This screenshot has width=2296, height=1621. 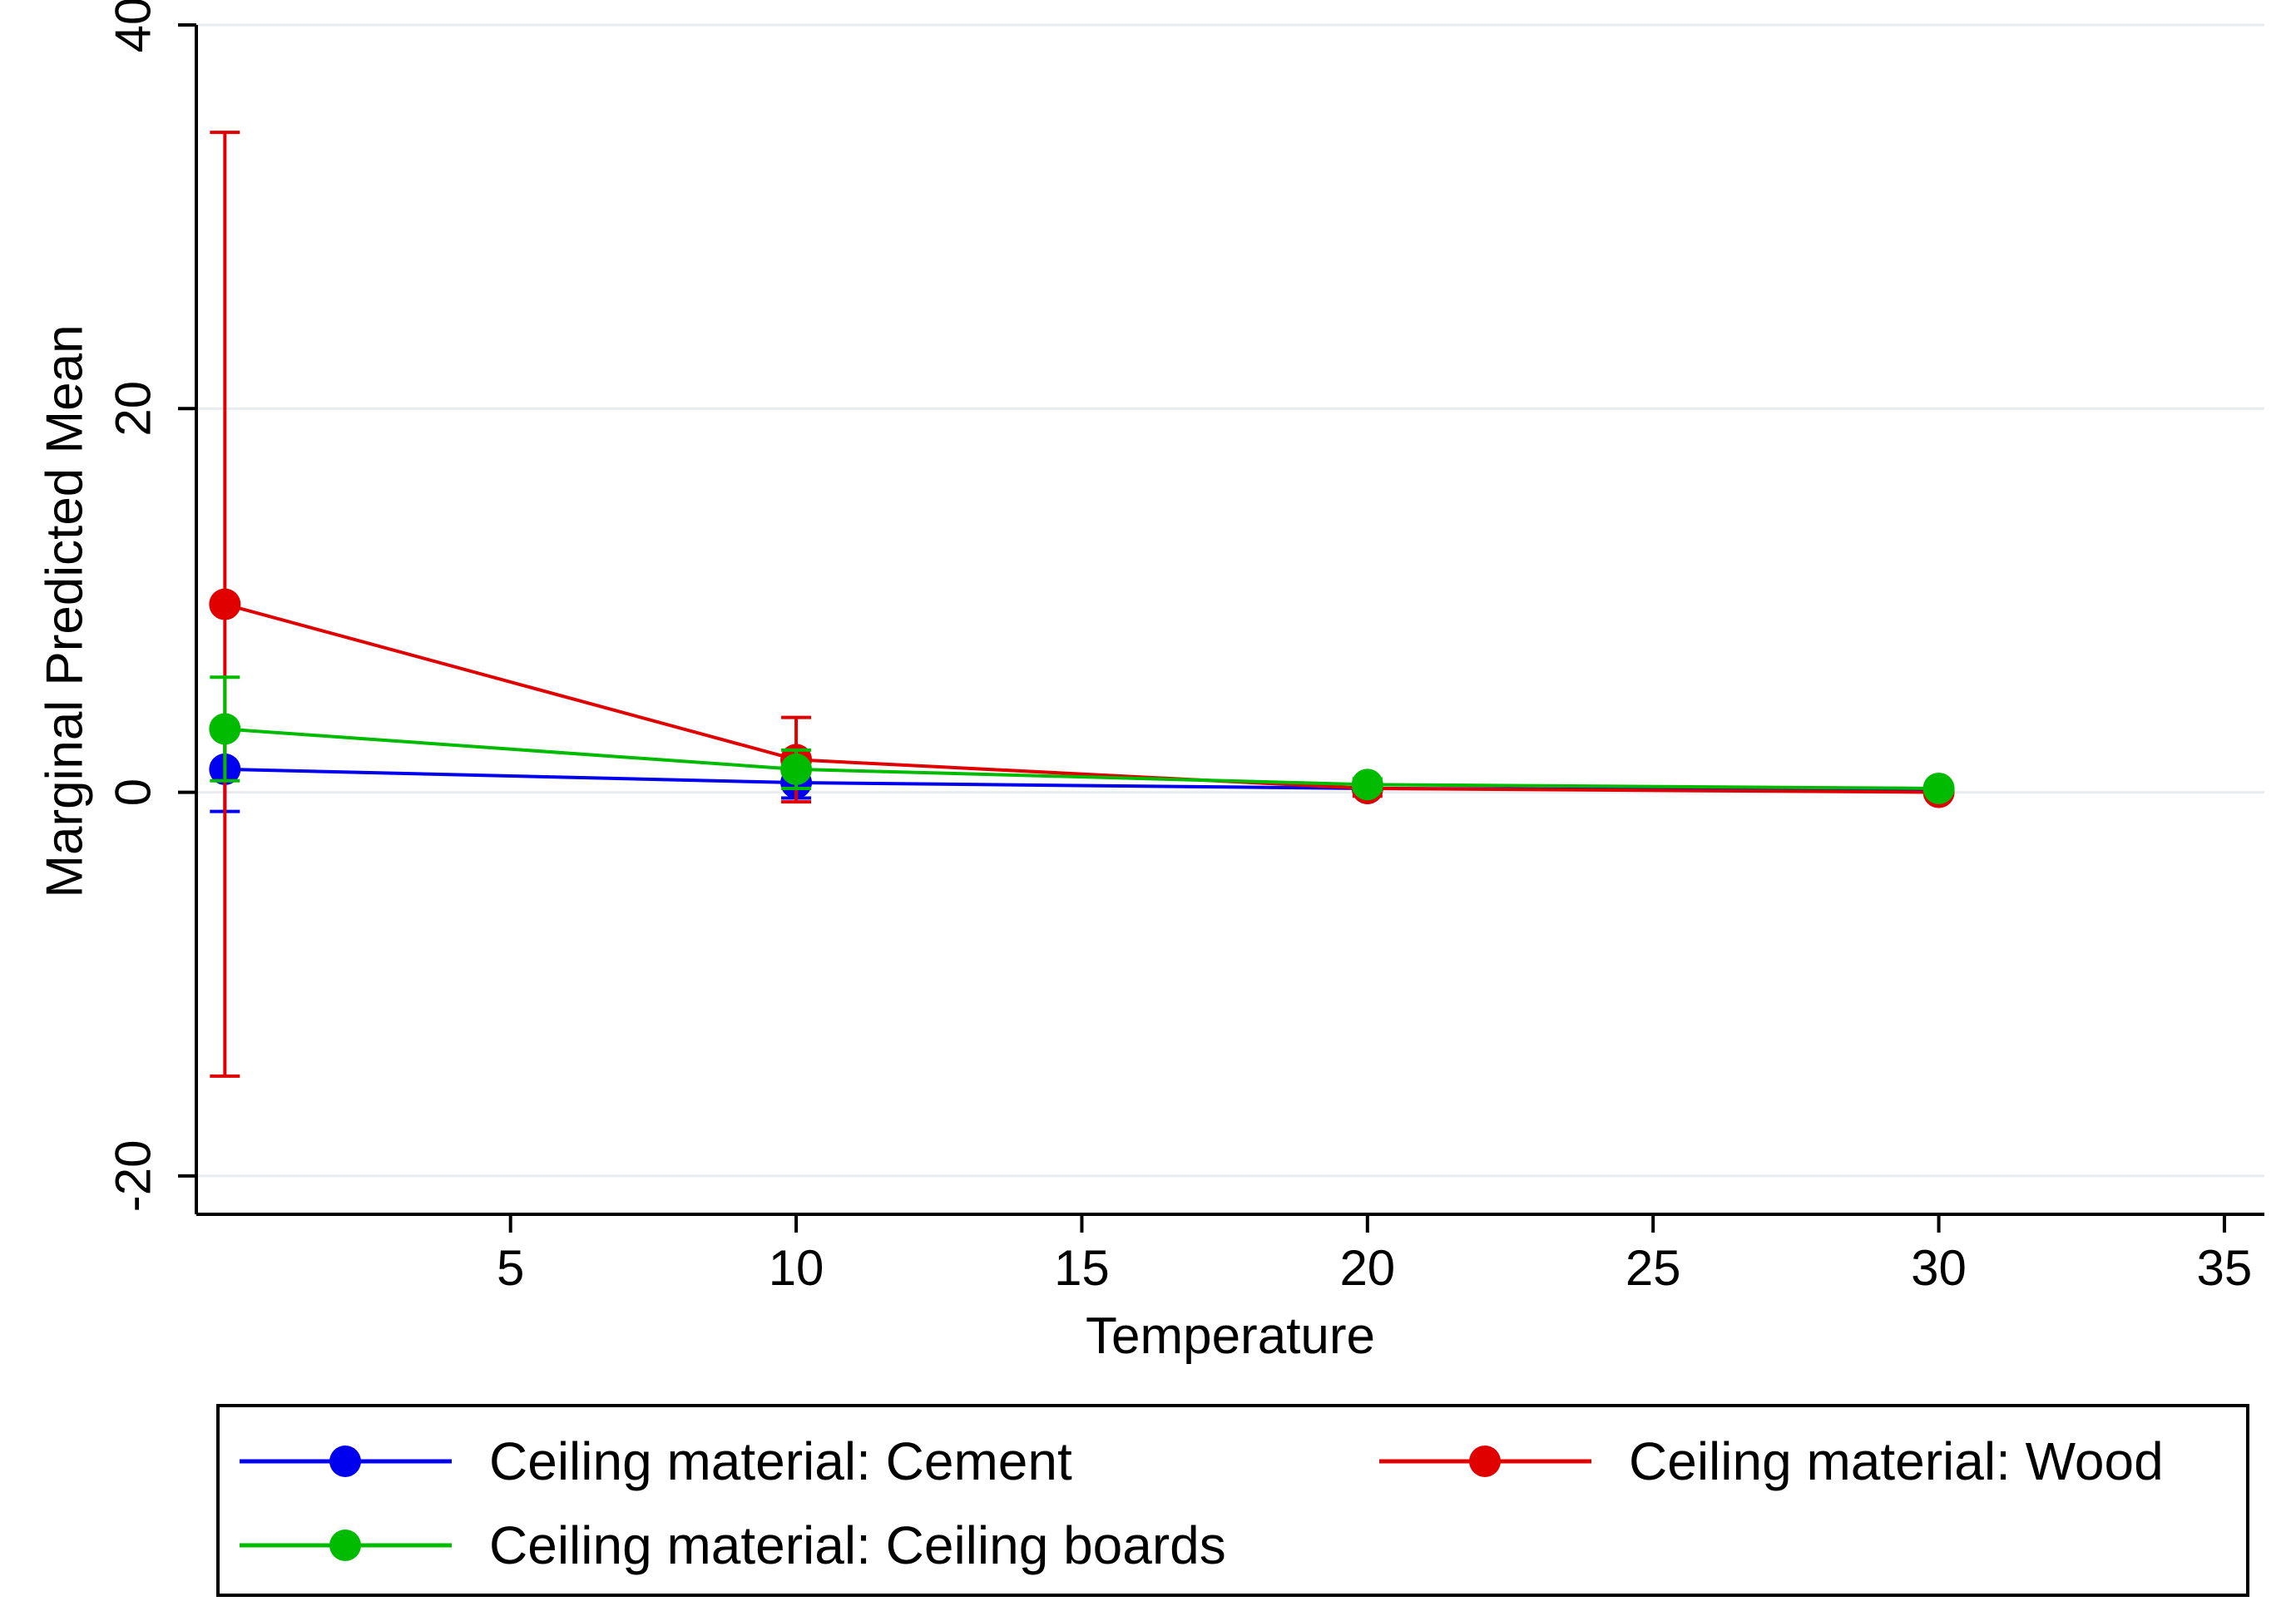 What do you see at coordinates (133, 1176) in the screenshot?
I see `y-tick-label: -20` at bounding box center [133, 1176].